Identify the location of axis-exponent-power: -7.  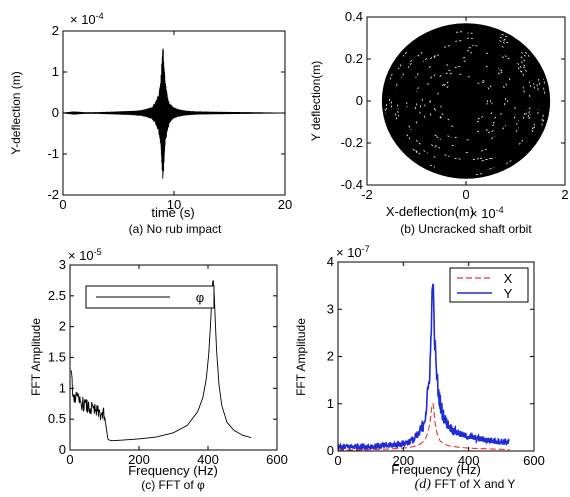
(366, 249).